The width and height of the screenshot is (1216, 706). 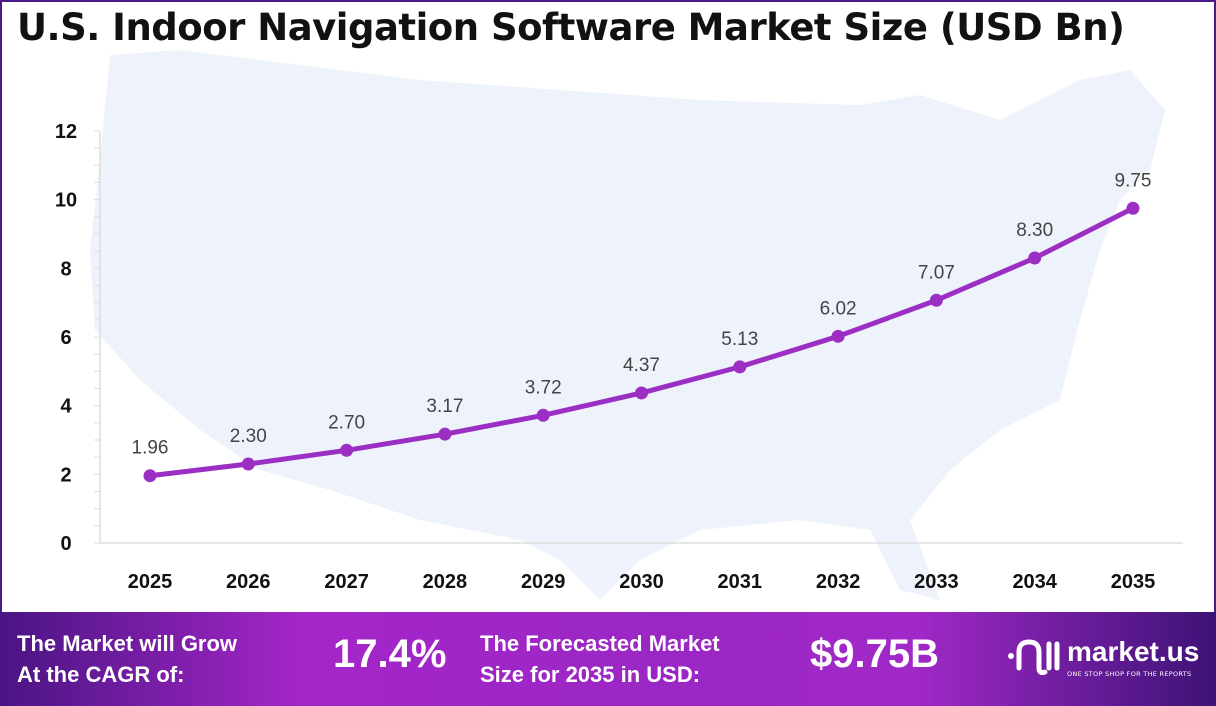 What do you see at coordinates (740, 582) in the screenshot?
I see `x-tick-label: 2031` at bounding box center [740, 582].